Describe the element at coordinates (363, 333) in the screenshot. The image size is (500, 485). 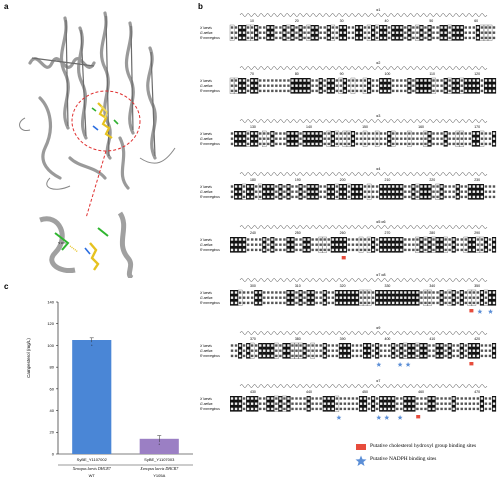
I see `helix-coil` at that location.